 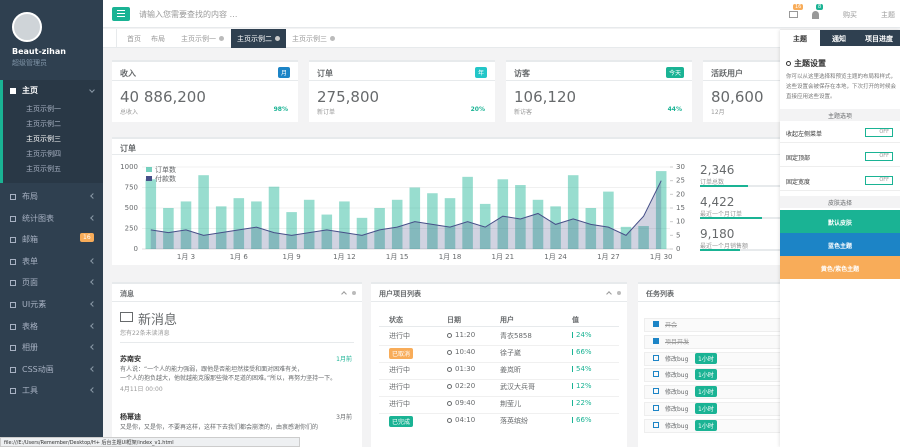 What do you see at coordinates (815, 15) in the screenshot?
I see `bell-icon` at bounding box center [815, 15].